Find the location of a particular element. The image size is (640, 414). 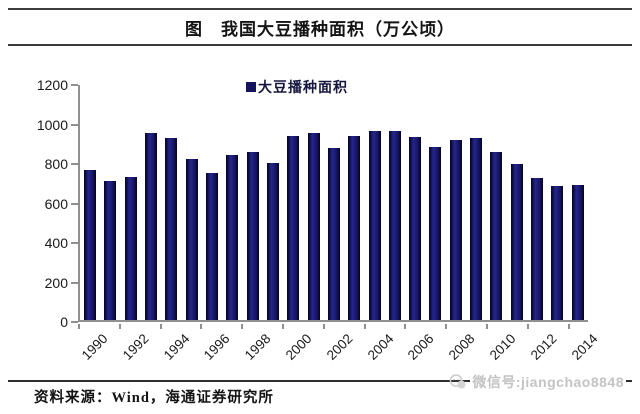

bar-2010 is located at coordinates (496, 235).